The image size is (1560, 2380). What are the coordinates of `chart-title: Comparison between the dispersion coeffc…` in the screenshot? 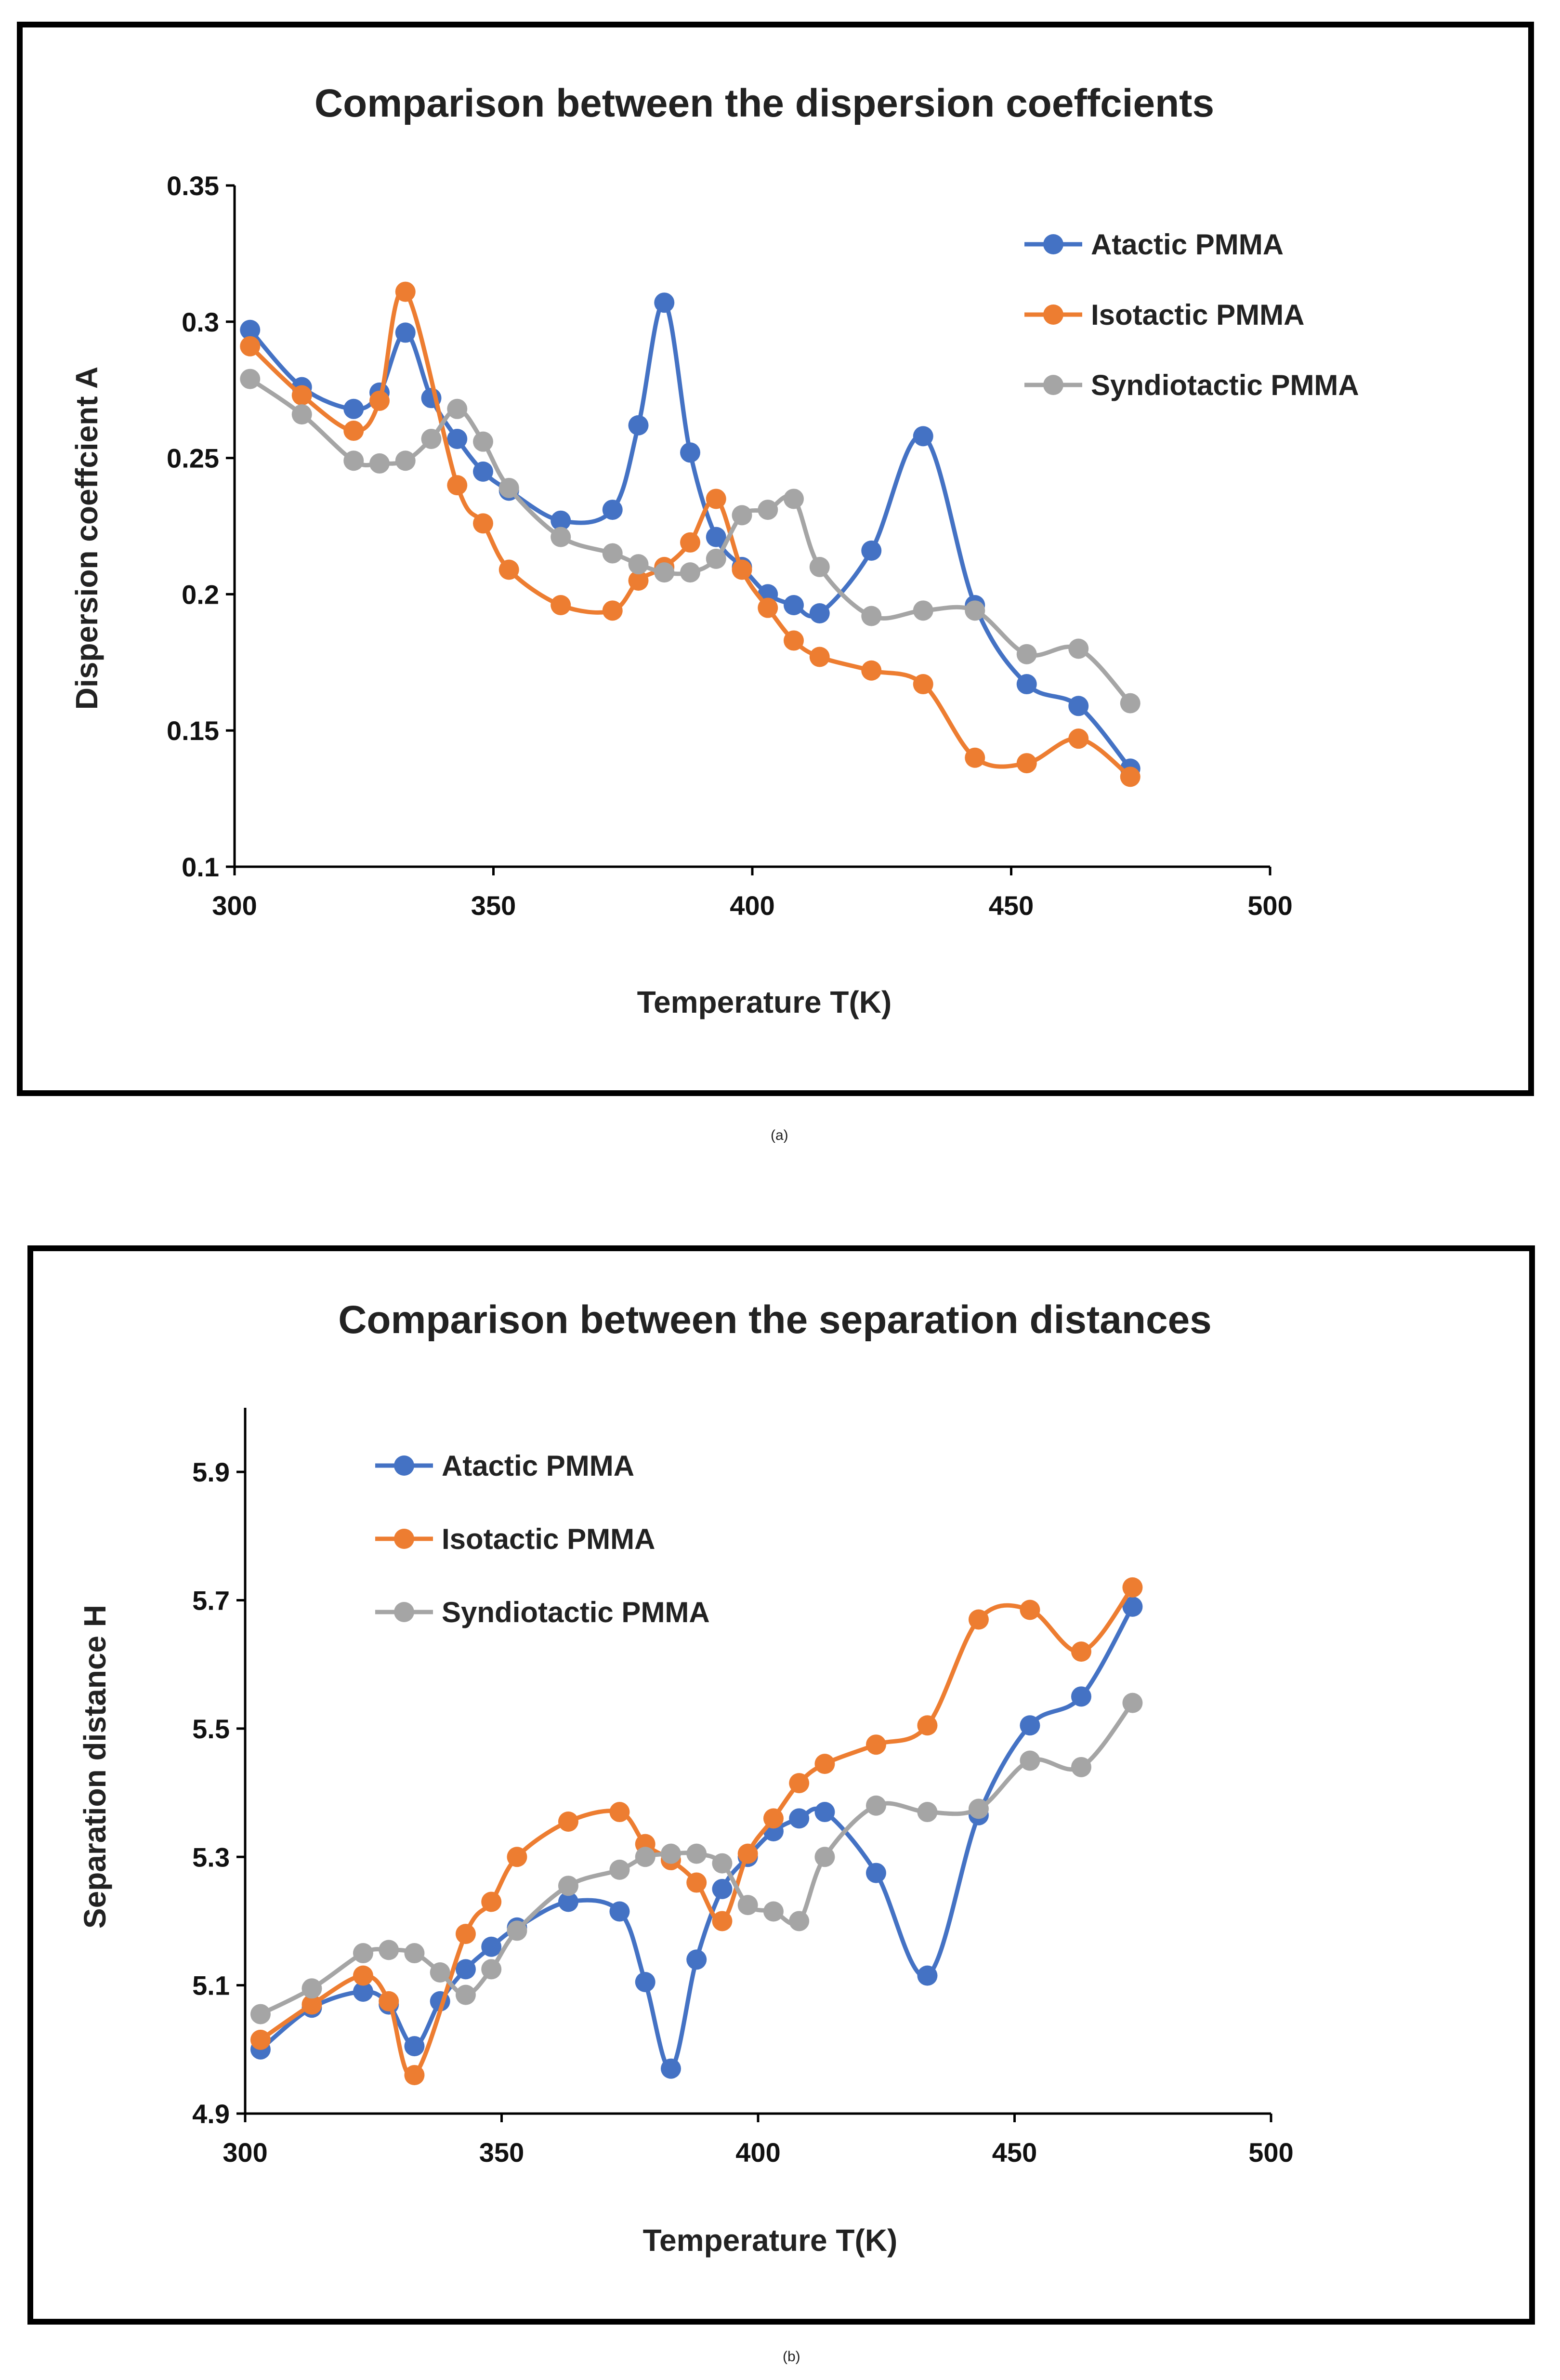 It's located at (765, 103).